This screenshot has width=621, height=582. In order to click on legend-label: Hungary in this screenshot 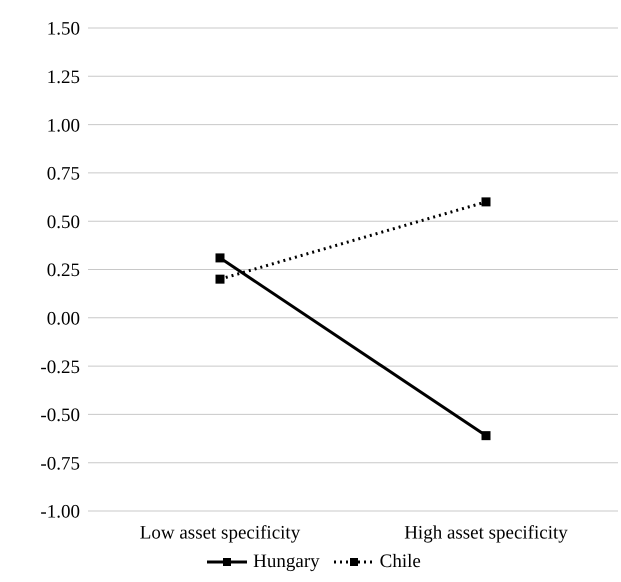, I will do `click(286, 562)`.